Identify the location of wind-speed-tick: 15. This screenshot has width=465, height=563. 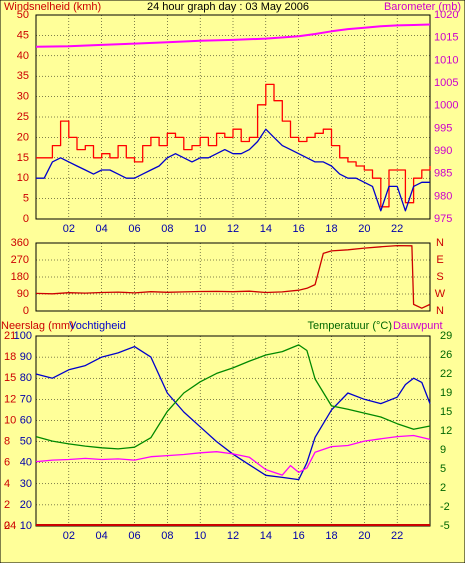
(23, 158).